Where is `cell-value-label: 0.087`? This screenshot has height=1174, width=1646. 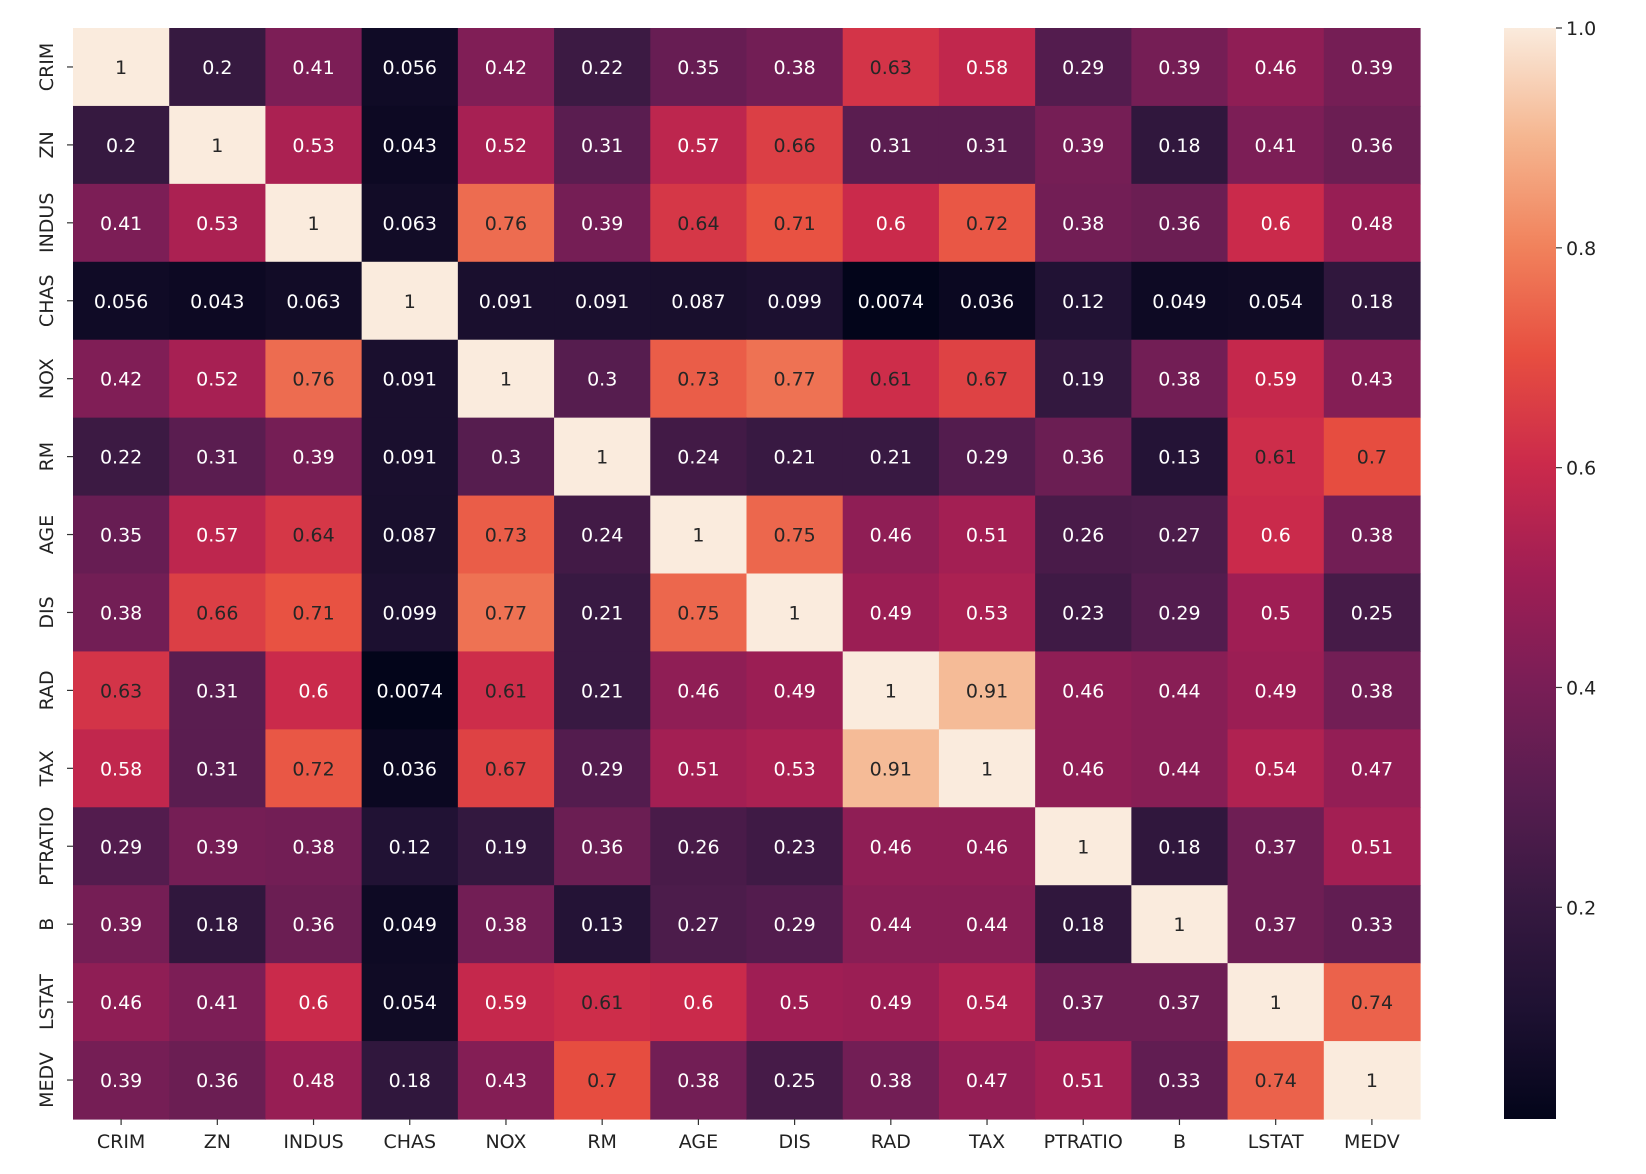 cell-value-label: 0.087 is located at coordinates (410, 536).